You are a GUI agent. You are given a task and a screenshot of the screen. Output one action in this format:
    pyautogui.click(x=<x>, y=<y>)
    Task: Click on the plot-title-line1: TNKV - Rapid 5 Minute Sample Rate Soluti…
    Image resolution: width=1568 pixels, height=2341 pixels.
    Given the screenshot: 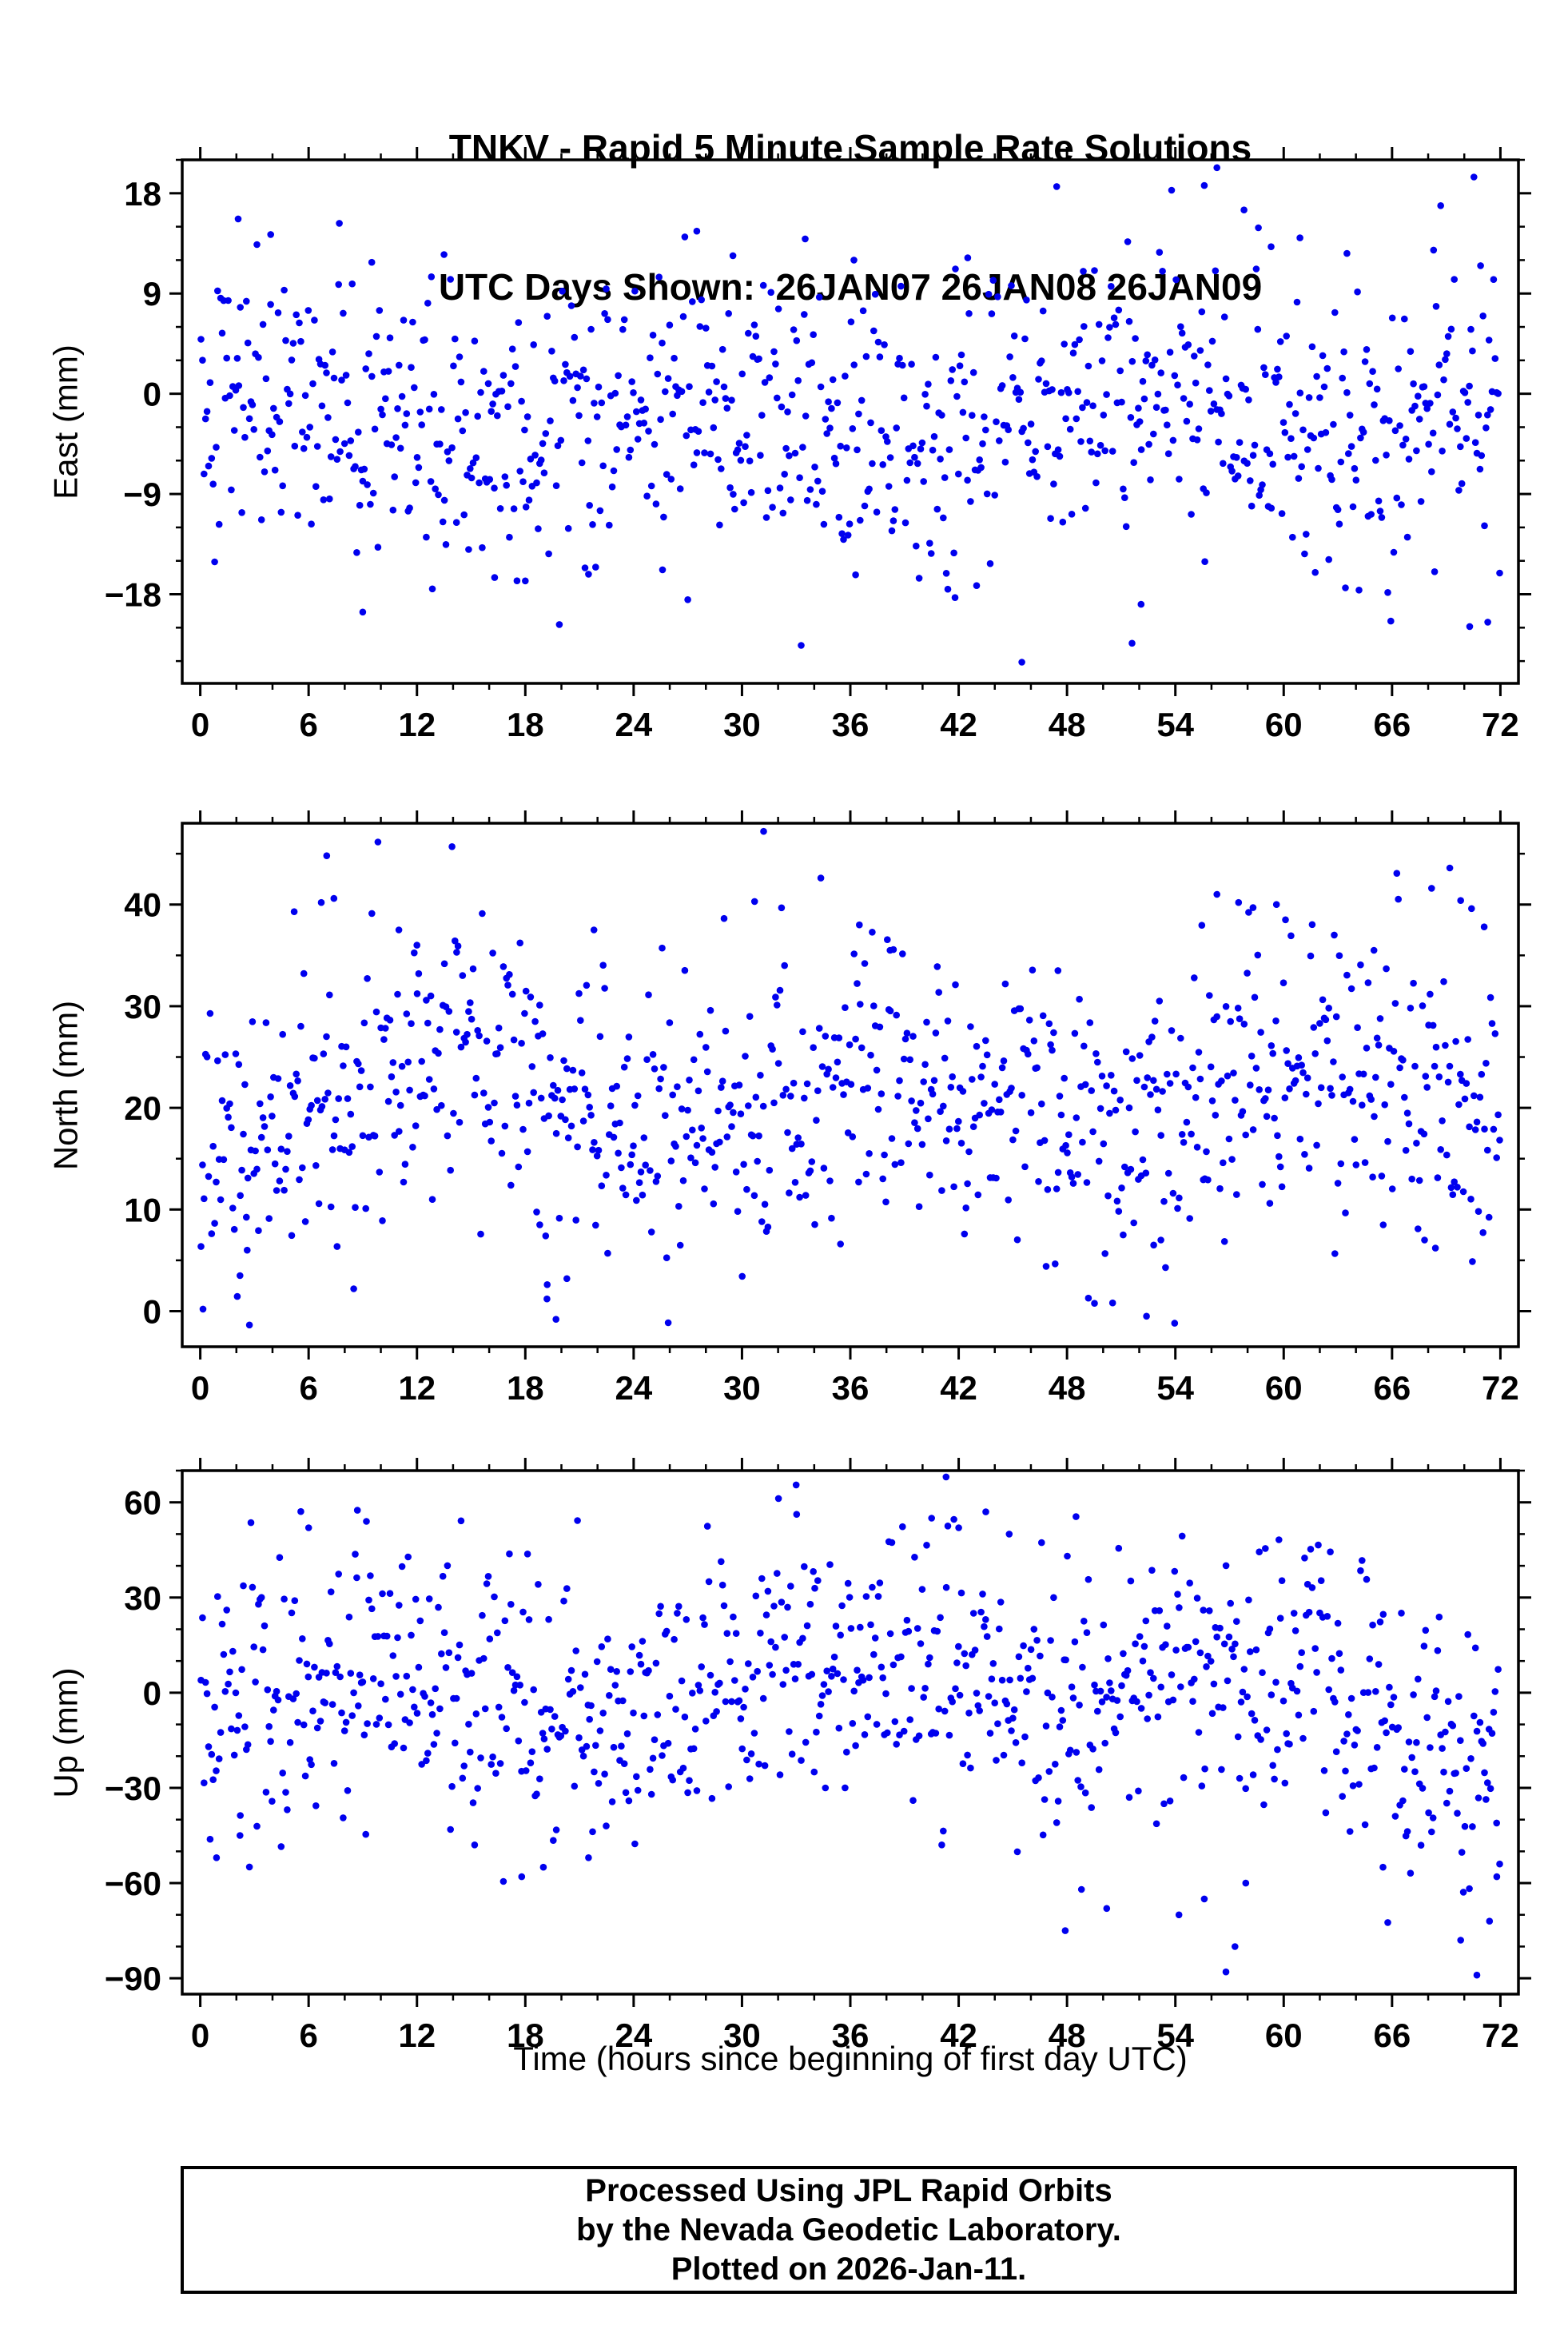 What is the action you would take?
    pyautogui.click(x=850, y=148)
    